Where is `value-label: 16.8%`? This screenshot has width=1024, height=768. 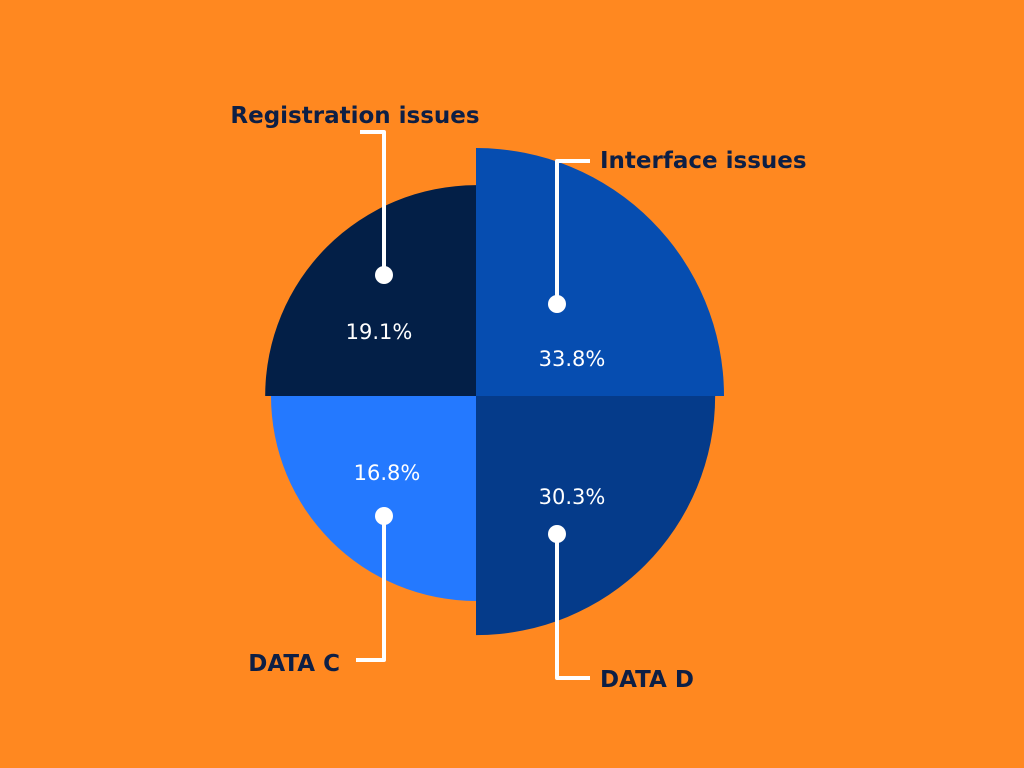 value-label: 16.8% is located at coordinates (387, 473).